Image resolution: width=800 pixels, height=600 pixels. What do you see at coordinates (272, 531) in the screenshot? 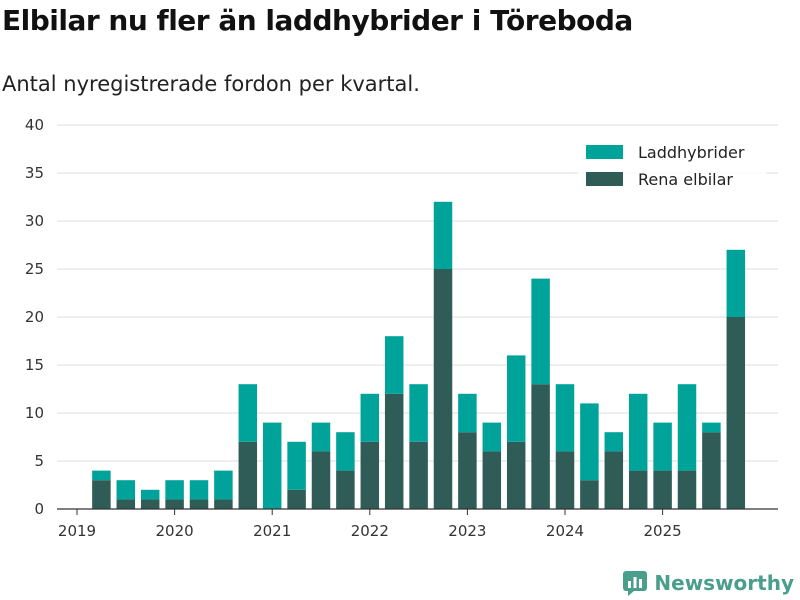
I see `x-tick-label-2021: 2021` at bounding box center [272, 531].